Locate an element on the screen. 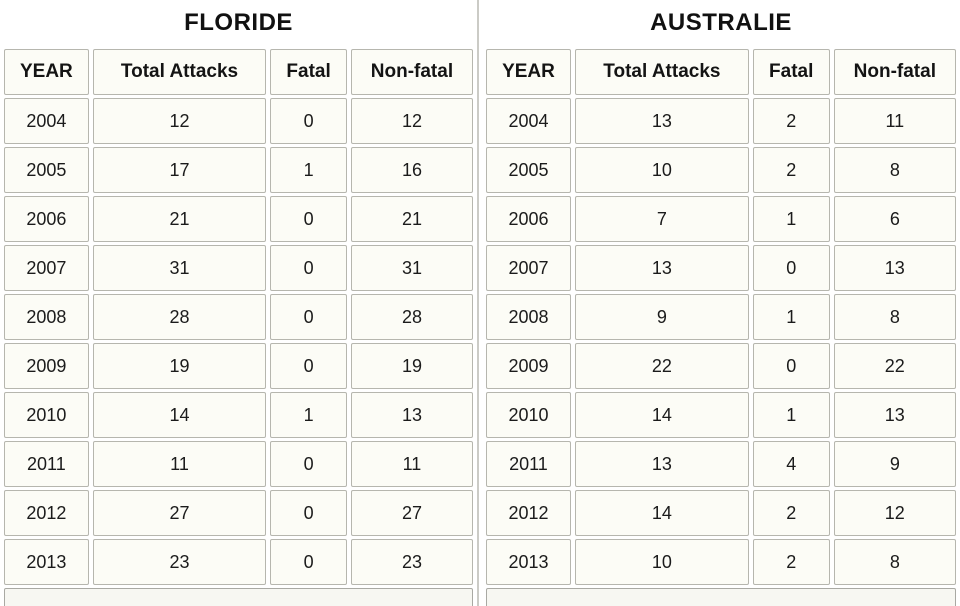 The width and height of the screenshot is (960, 606). australie-title: AUSTRALIE is located at coordinates (721, 22).